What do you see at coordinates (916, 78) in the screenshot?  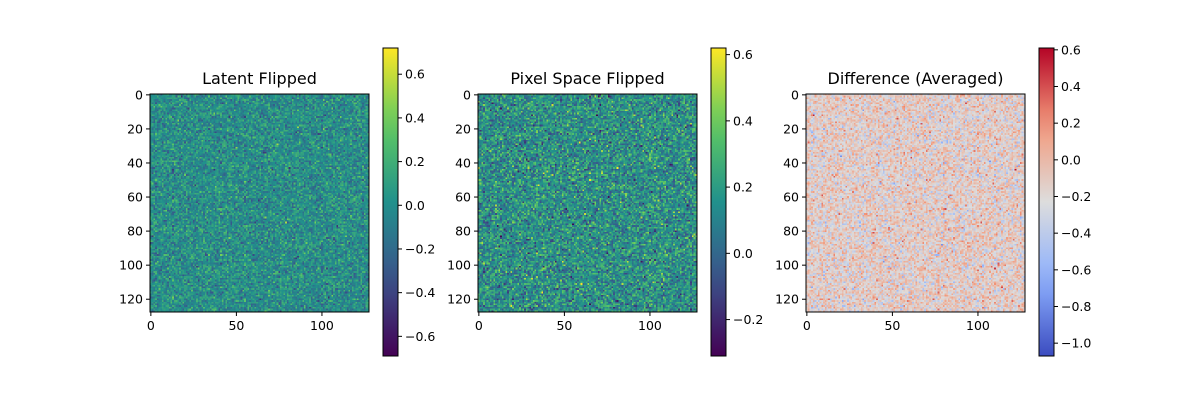 I see `chart-title: Difference (Averaged)` at bounding box center [916, 78].